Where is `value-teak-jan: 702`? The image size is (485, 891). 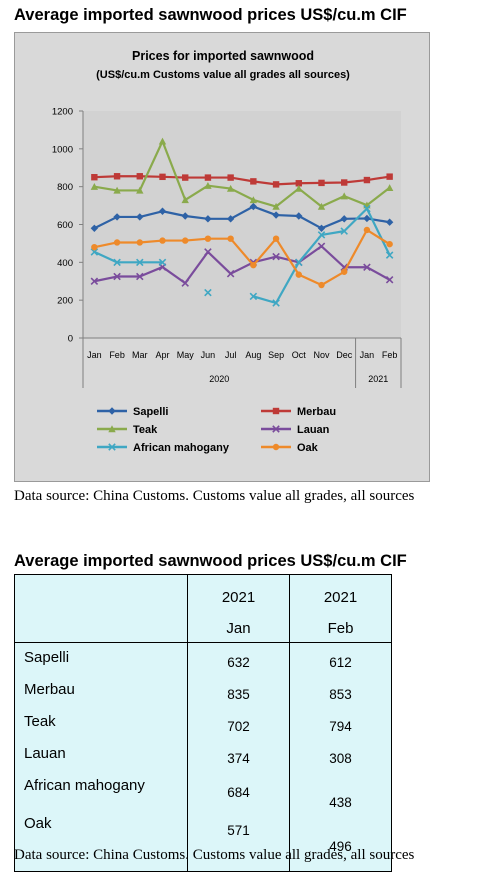 value-teak-jan: 702 is located at coordinates (238, 726).